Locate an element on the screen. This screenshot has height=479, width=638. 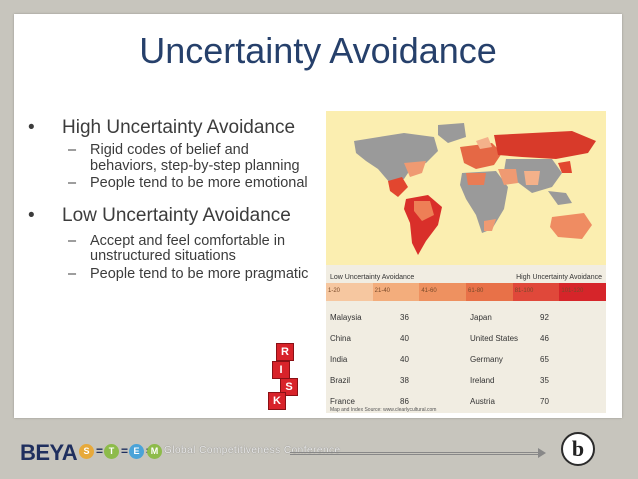
dice: S is located at coordinates (289, 387).